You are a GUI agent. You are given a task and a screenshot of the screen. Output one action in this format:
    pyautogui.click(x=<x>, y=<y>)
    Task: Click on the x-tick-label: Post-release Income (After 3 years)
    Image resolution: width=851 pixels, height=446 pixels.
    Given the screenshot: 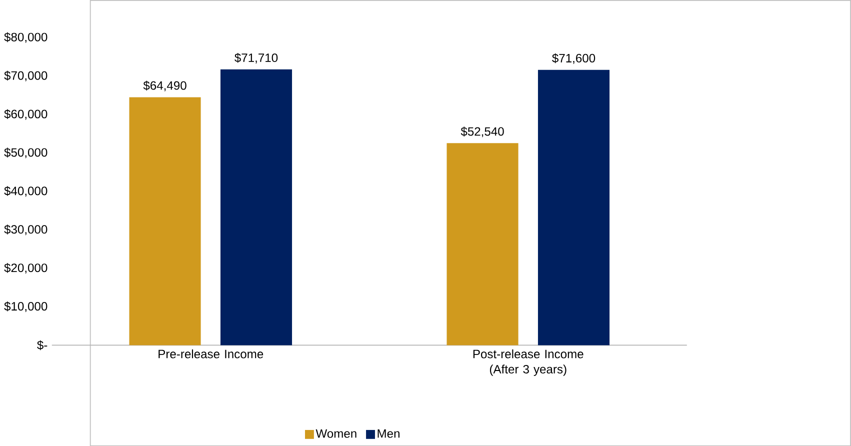 What is the action you would take?
    pyautogui.click(x=528, y=362)
    